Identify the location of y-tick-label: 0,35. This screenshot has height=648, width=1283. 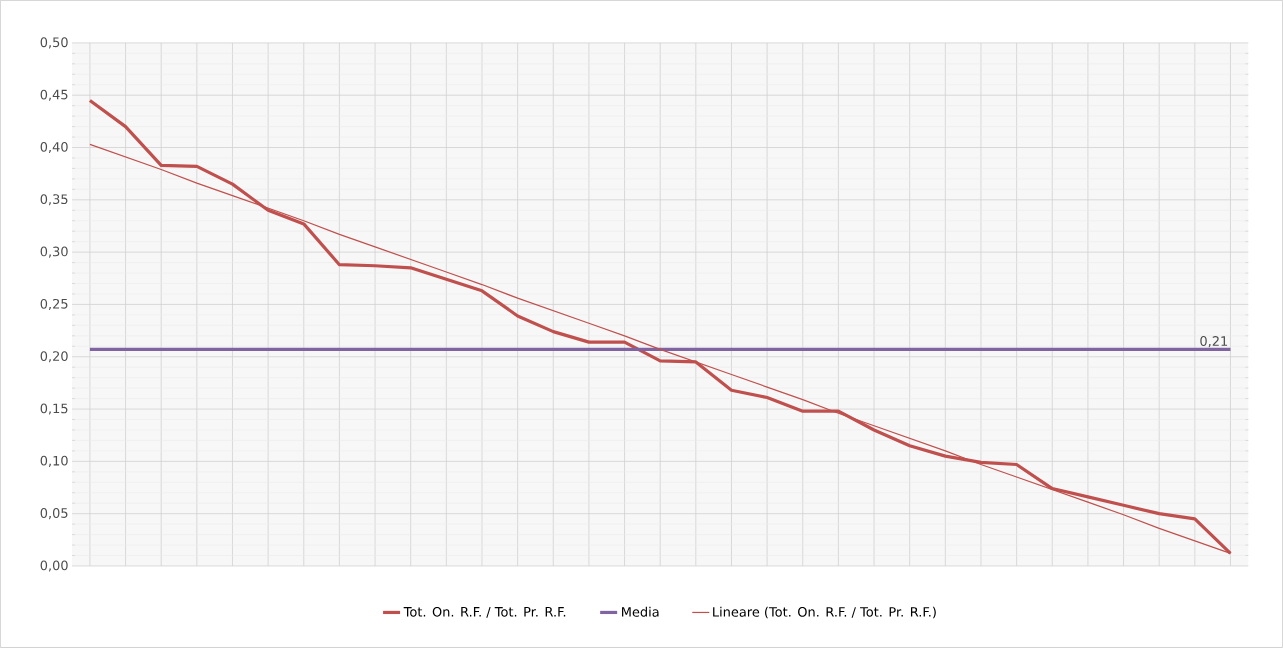
(54, 200).